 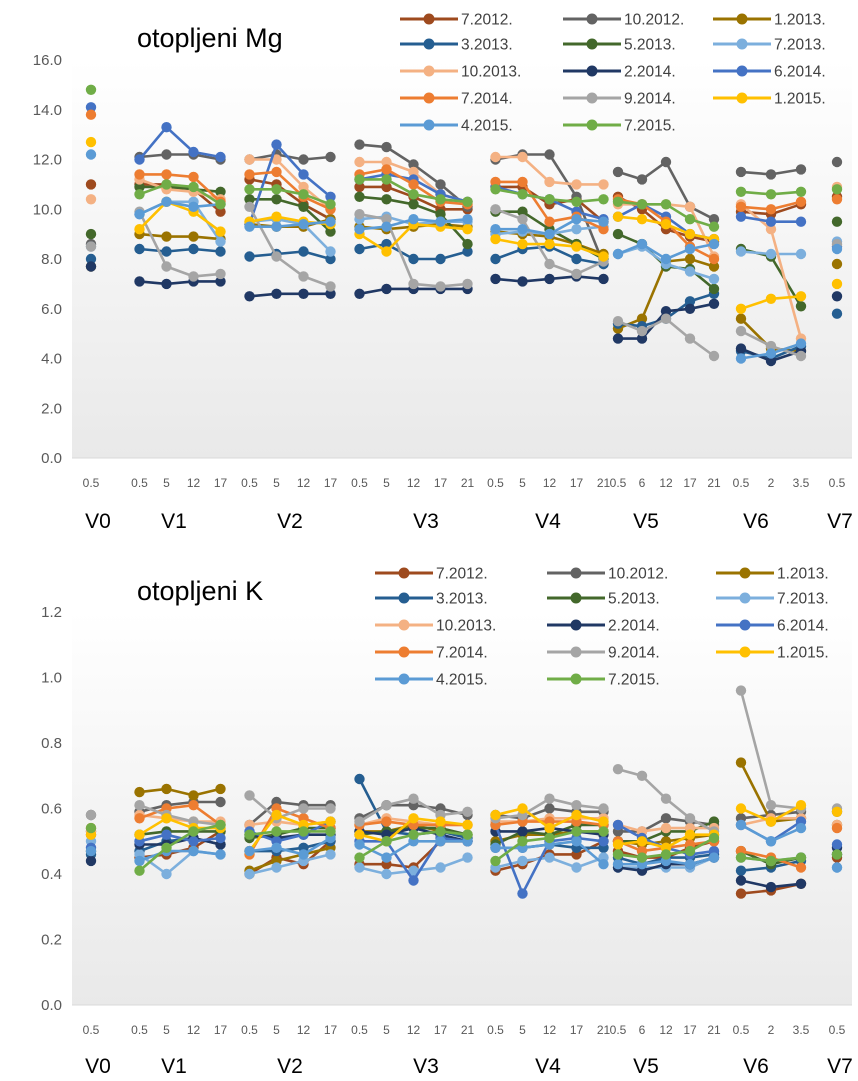 I want to click on x-tick-label: 3.5, so click(x=801, y=483).